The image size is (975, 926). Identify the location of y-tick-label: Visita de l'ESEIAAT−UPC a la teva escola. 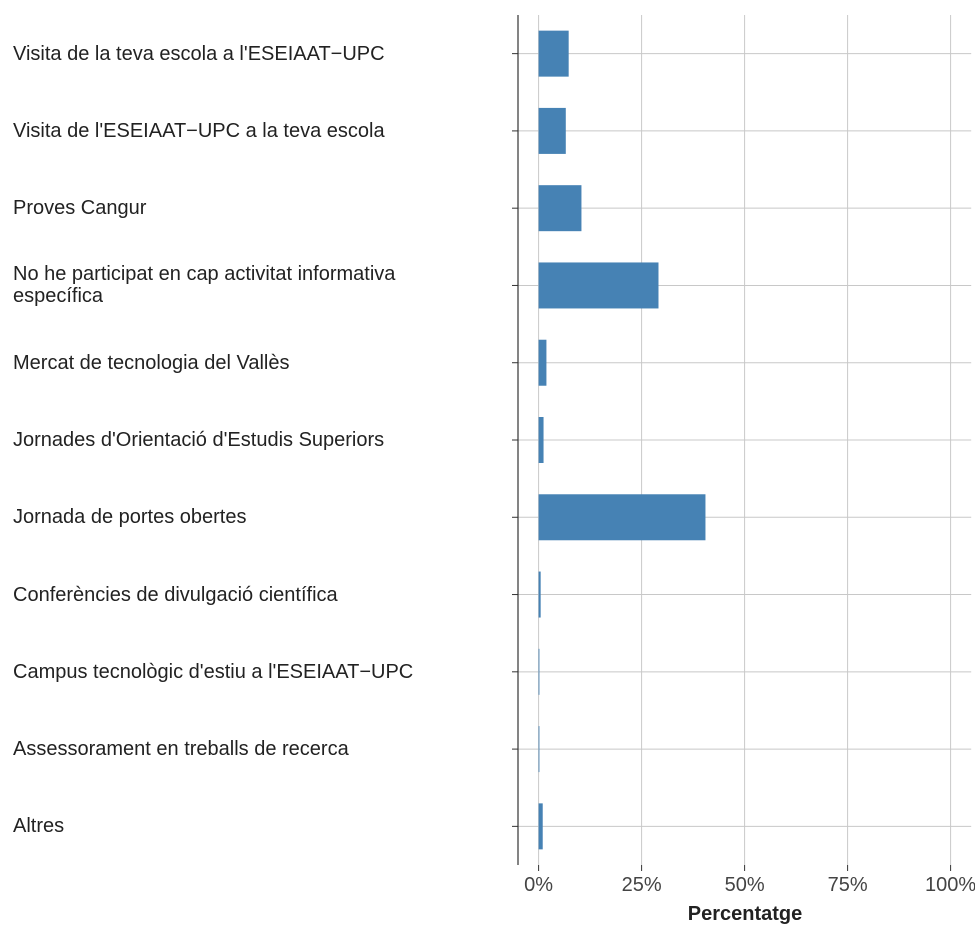
(199, 130).